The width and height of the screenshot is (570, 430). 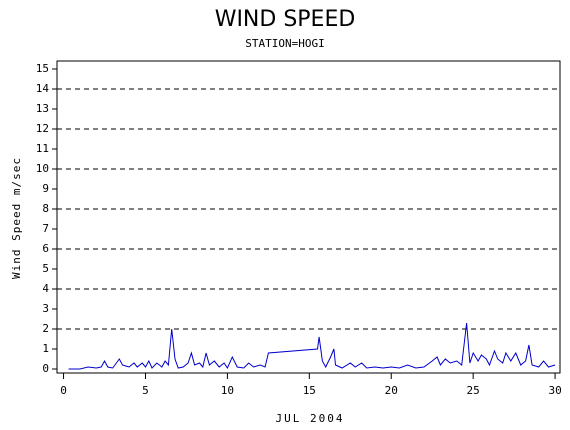 I want to click on chart-subtitle: STATION=HOGI, so click(x=284, y=43).